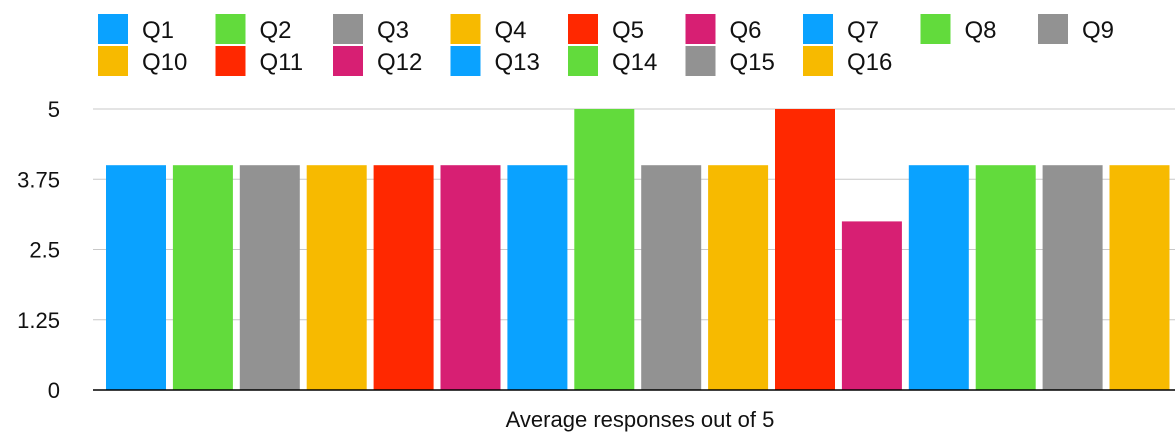 The height and width of the screenshot is (434, 1175). What do you see at coordinates (805, 249) in the screenshot?
I see `bar-q11` at bounding box center [805, 249].